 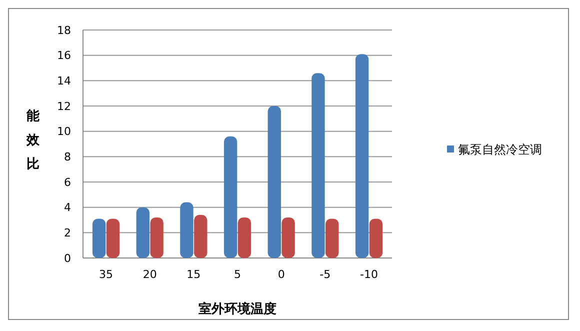 What do you see at coordinates (106, 274) in the screenshot?
I see `x-tick-label: 35` at bounding box center [106, 274].